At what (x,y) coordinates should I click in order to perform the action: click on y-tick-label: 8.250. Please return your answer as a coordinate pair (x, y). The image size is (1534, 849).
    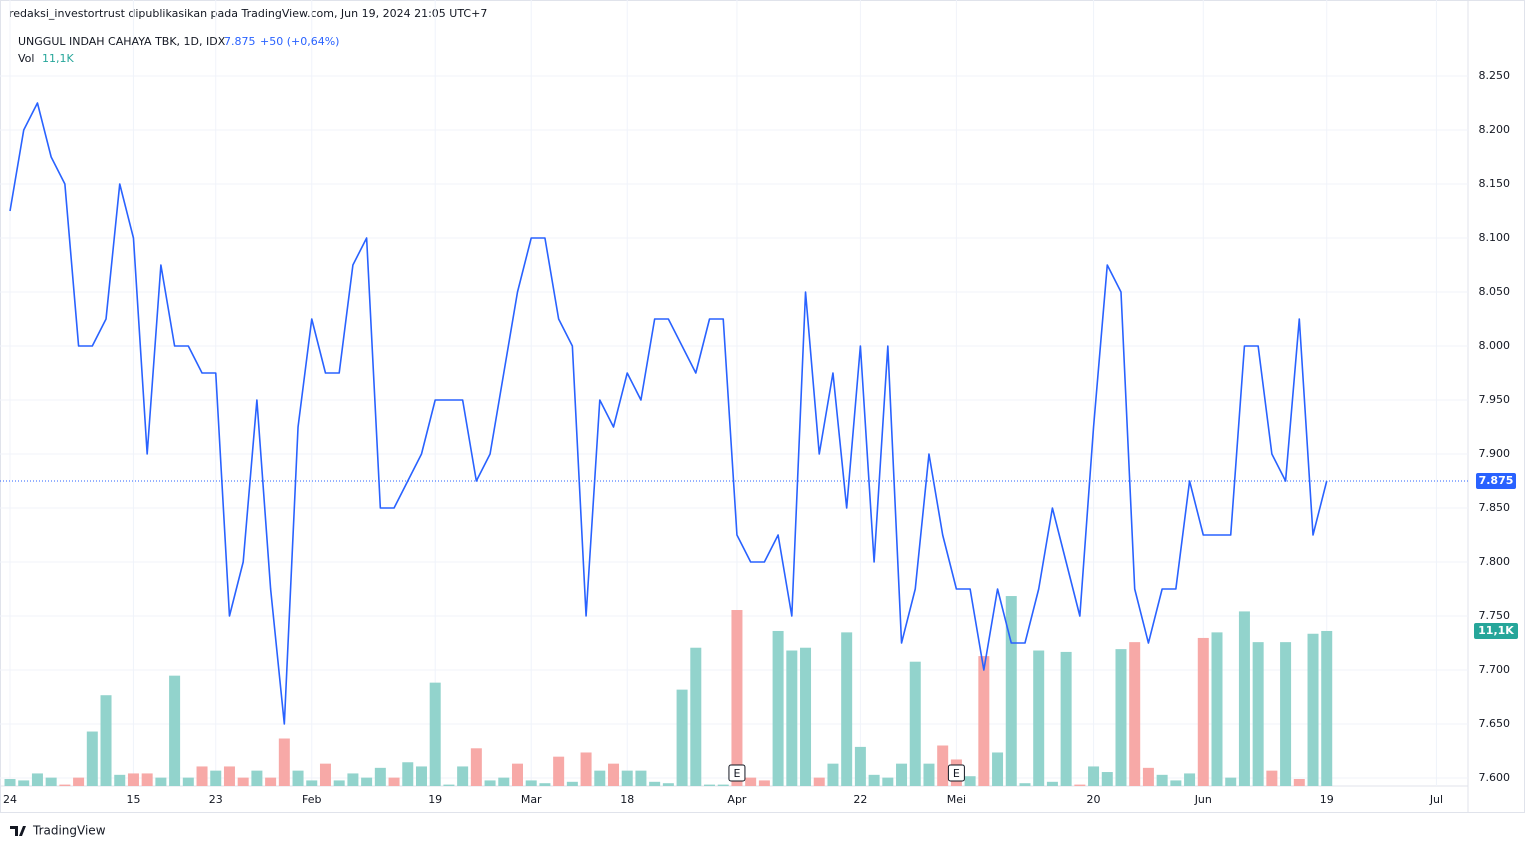
    Looking at the image, I should click on (1495, 75).